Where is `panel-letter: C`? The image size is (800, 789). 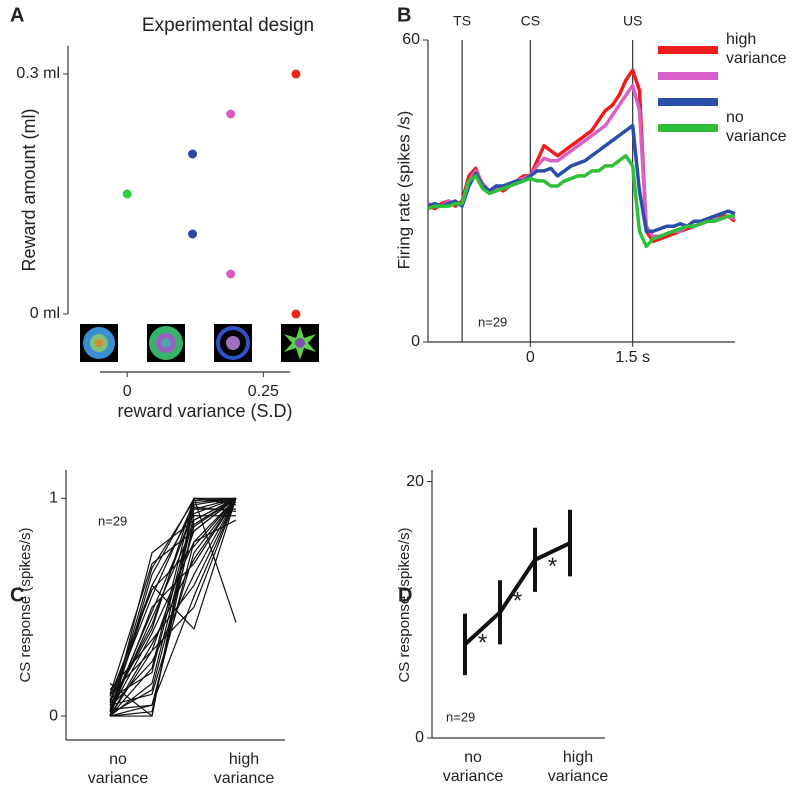 panel-letter: C is located at coordinates (17, 595).